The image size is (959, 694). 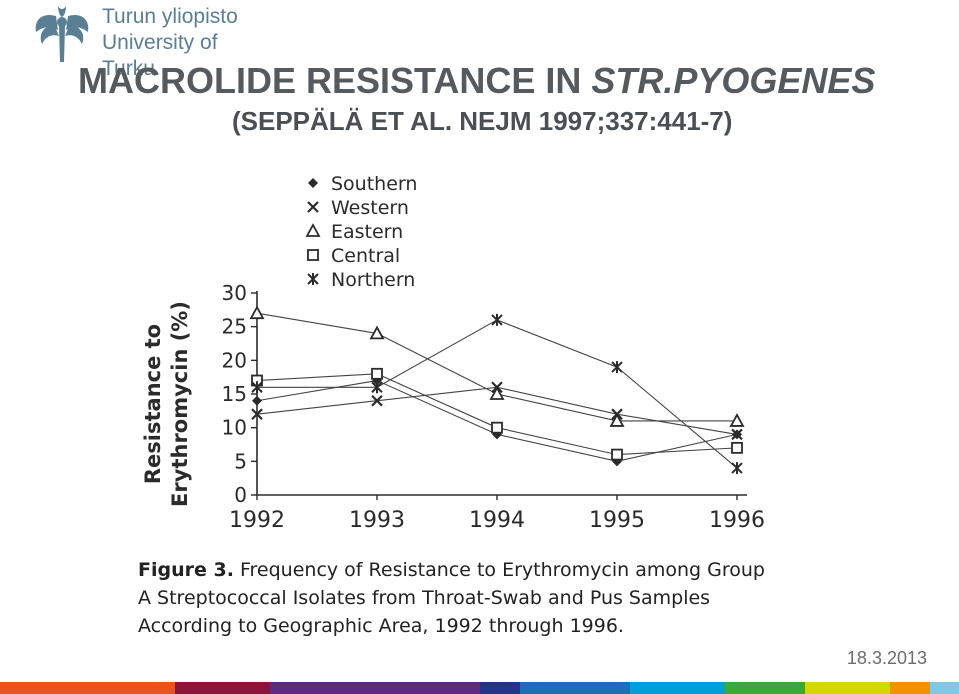 What do you see at coordinates (170, 16) in the screenshot?
I see `logo-line-1: Turun yliopisto` at bounding box center [170, 16].